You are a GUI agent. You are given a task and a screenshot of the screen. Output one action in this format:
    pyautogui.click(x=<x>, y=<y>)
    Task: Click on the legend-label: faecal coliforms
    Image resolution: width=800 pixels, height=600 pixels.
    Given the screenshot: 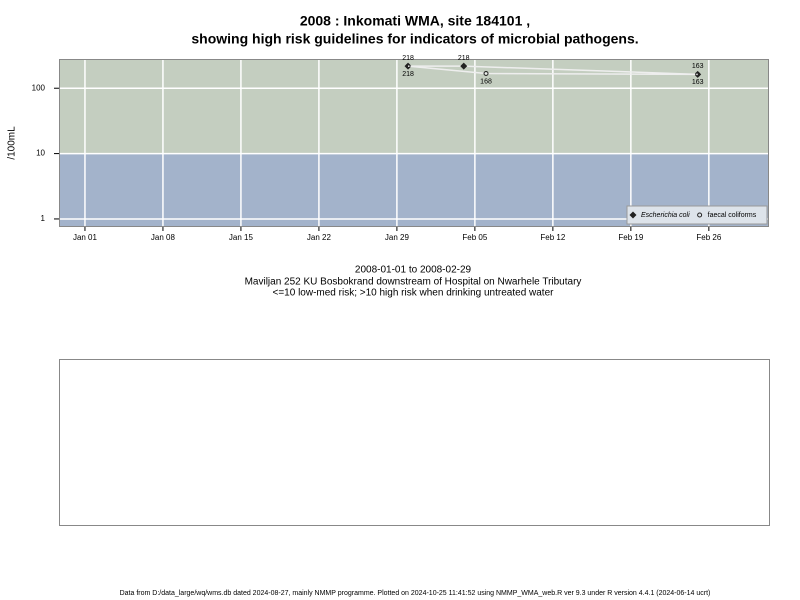 What is the action you would take?
    pyautogui.click(x=732, y=215)
    